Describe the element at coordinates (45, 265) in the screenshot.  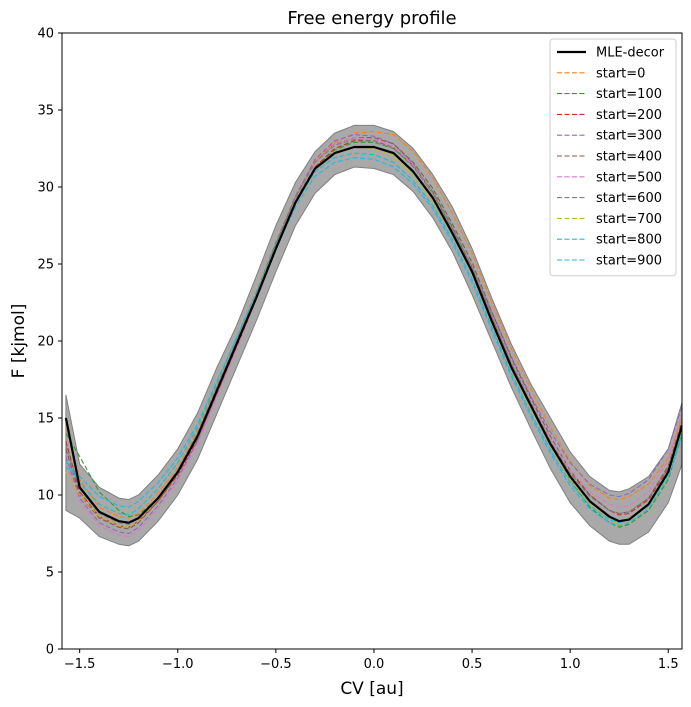
I see `y-tick-label: 25` at that location.